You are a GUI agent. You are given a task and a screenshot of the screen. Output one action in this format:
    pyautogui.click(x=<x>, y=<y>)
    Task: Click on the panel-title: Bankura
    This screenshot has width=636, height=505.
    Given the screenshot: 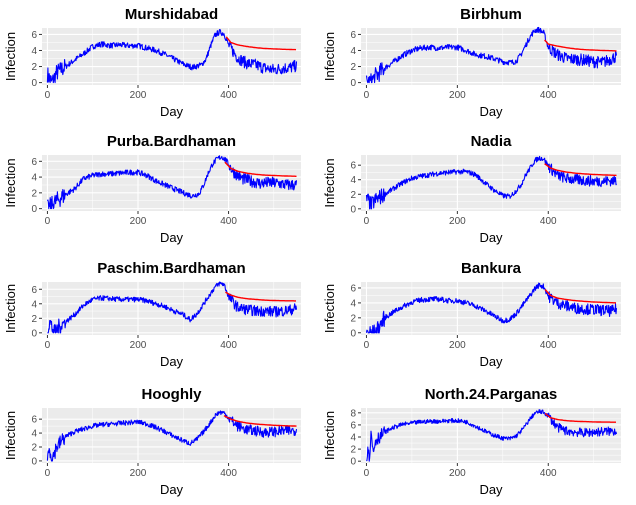 What is the action you would take?
    pyautogui.click(x=491, y=268)
    